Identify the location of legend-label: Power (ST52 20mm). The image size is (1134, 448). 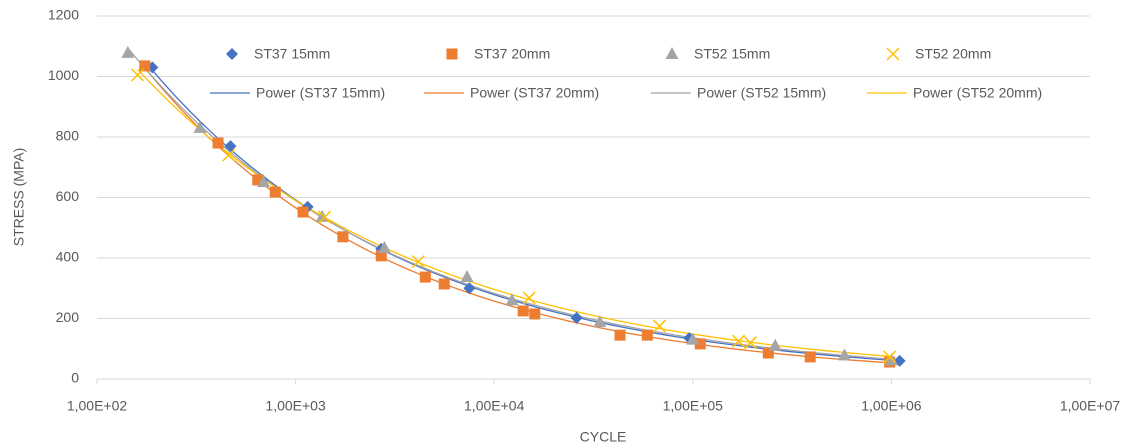
(977, 93).